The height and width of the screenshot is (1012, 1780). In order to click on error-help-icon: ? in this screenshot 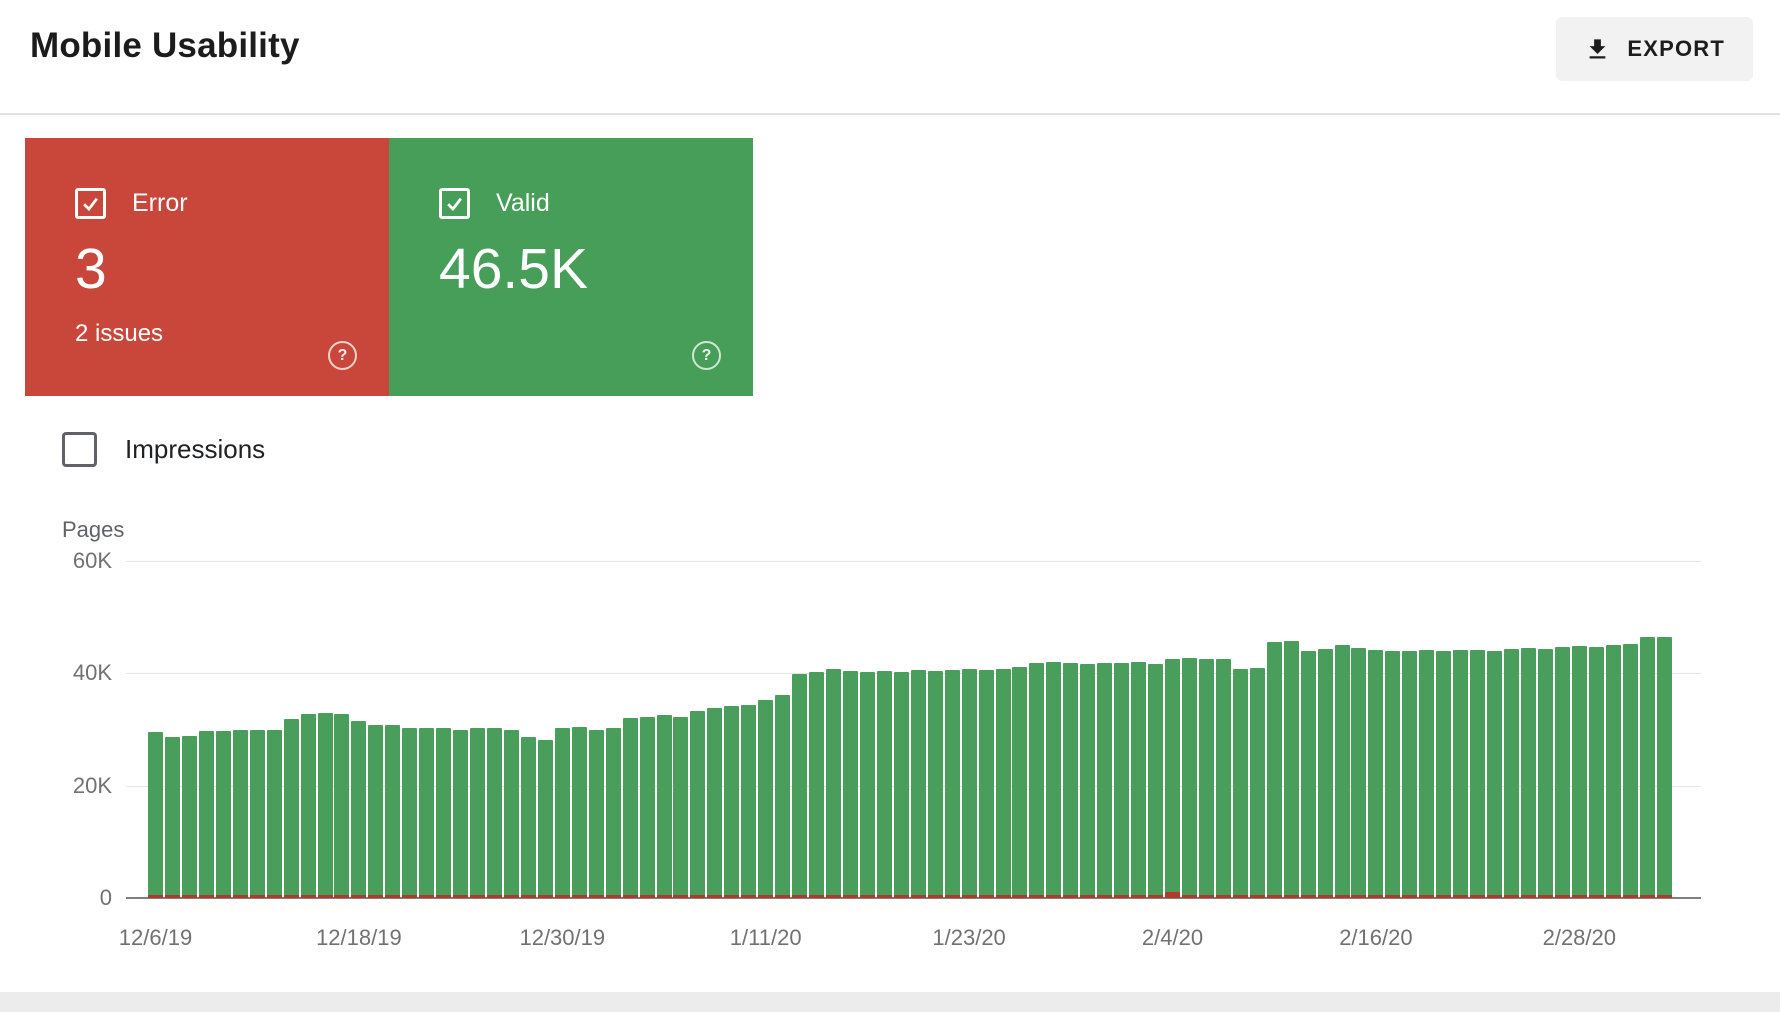, I will do `click(342, 355)`.